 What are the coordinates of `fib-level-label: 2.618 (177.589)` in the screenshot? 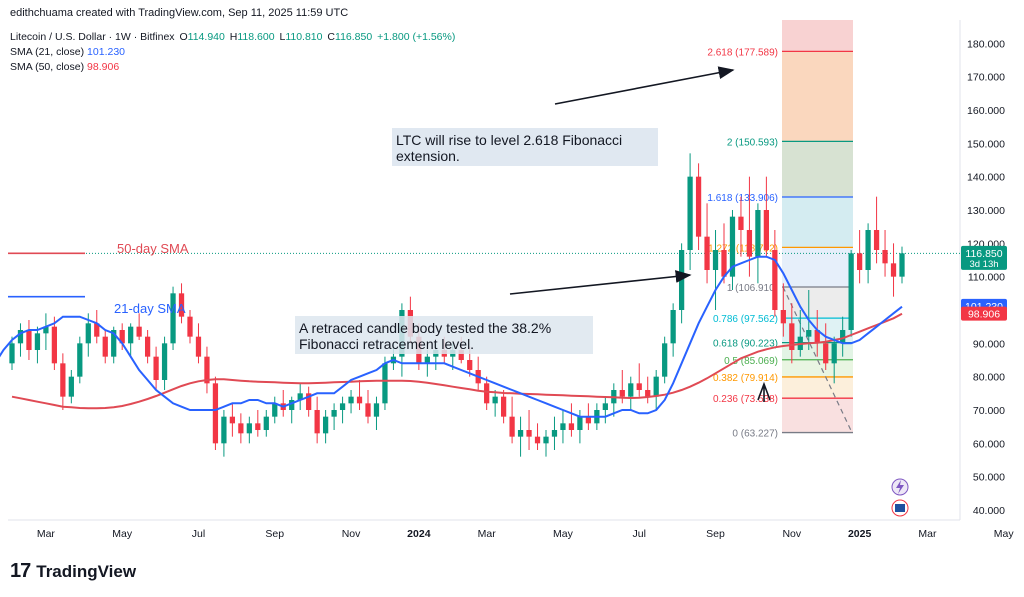 It's located at (742, 52).